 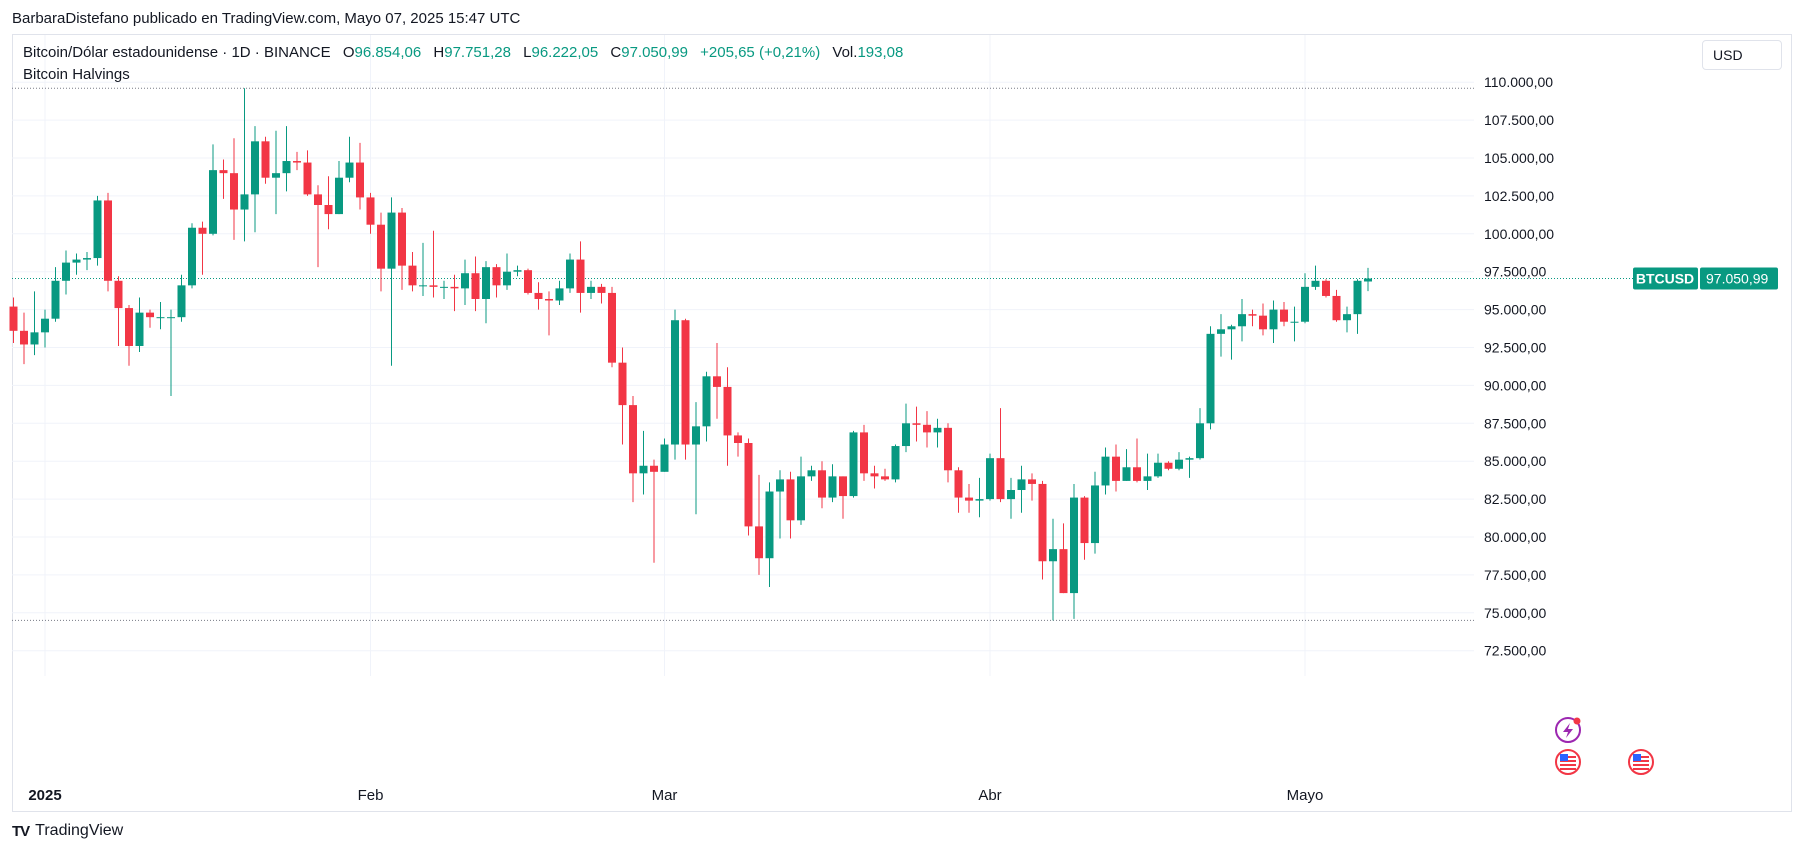 I want to click on price-tick-label: 80.000,00, so click(x=1515, y=537).